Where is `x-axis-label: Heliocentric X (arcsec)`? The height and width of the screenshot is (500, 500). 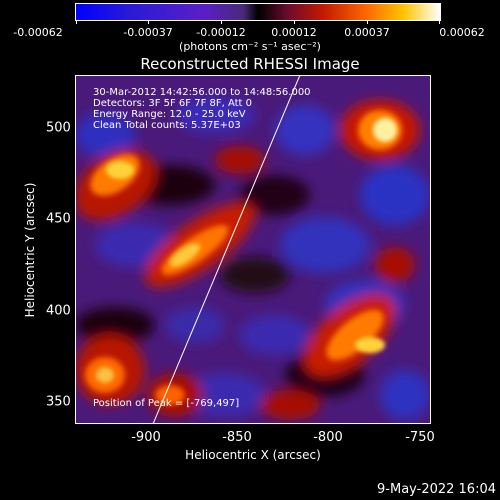
x-axis-label: Heliocentric X (arcsec) is located at coordinates (253, 455).